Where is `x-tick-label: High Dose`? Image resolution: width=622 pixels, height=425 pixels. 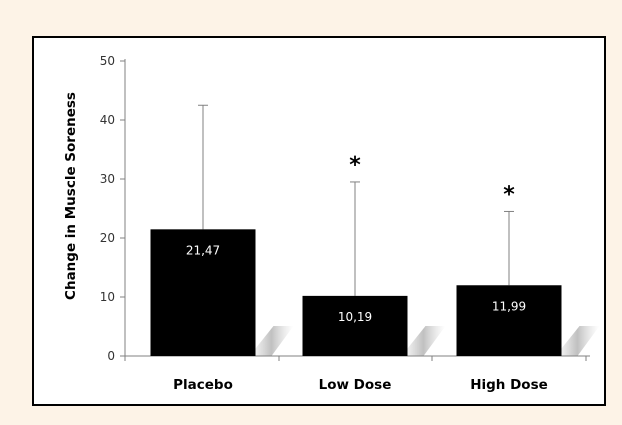
x-tick-label: High Dose is located at coordinates (509, 385).